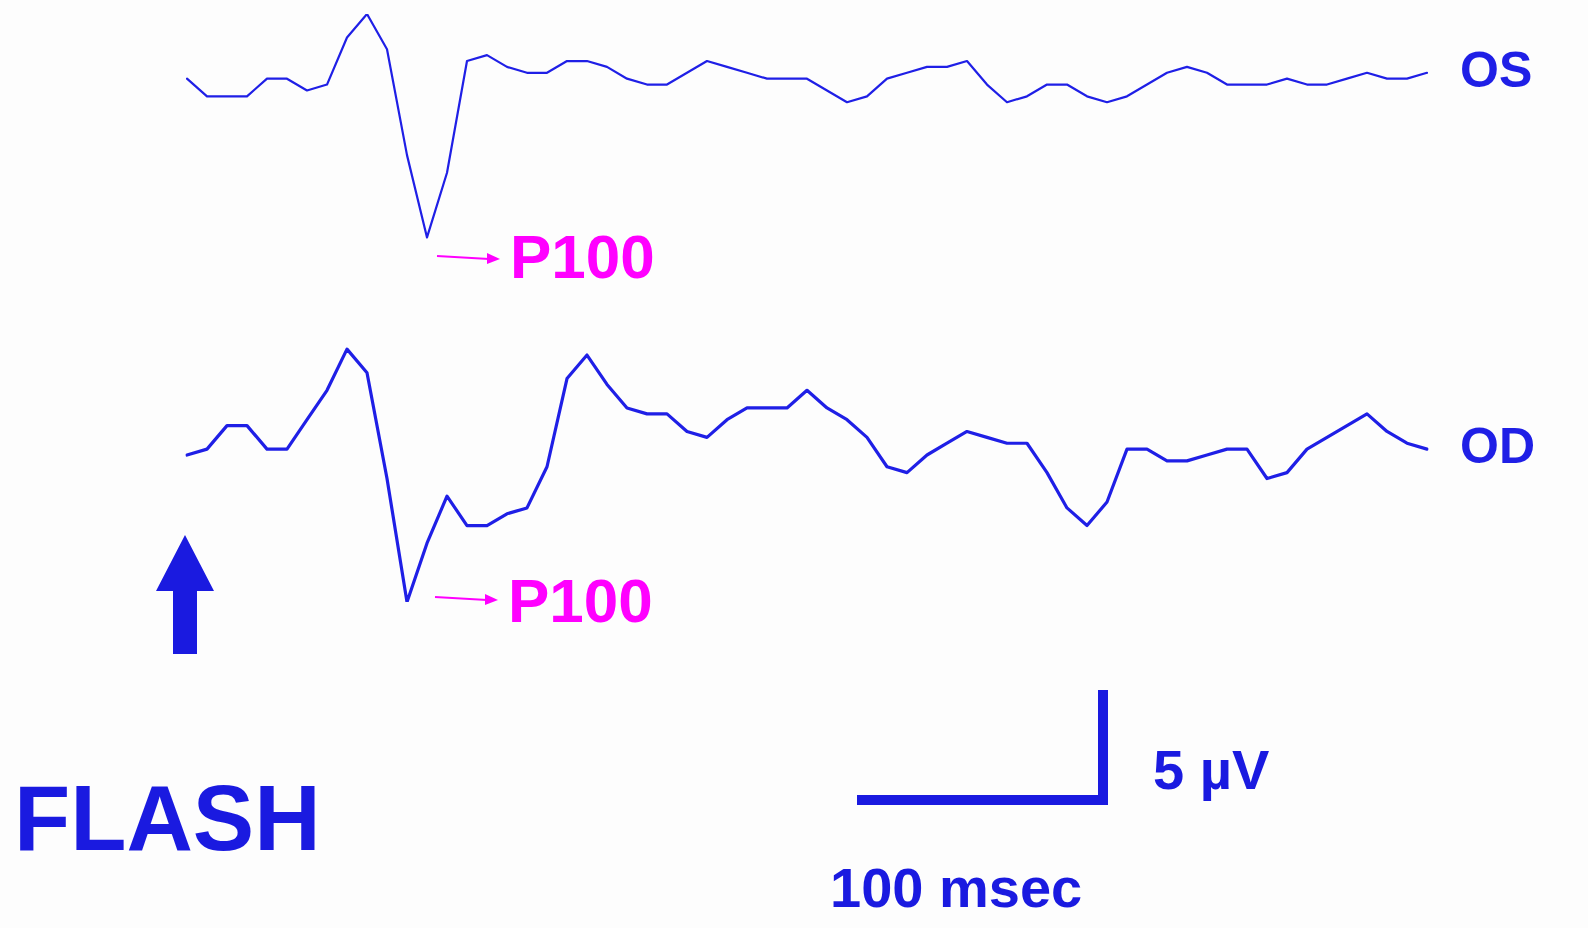  I want to click on series-label: OS, so click(1496, 69).